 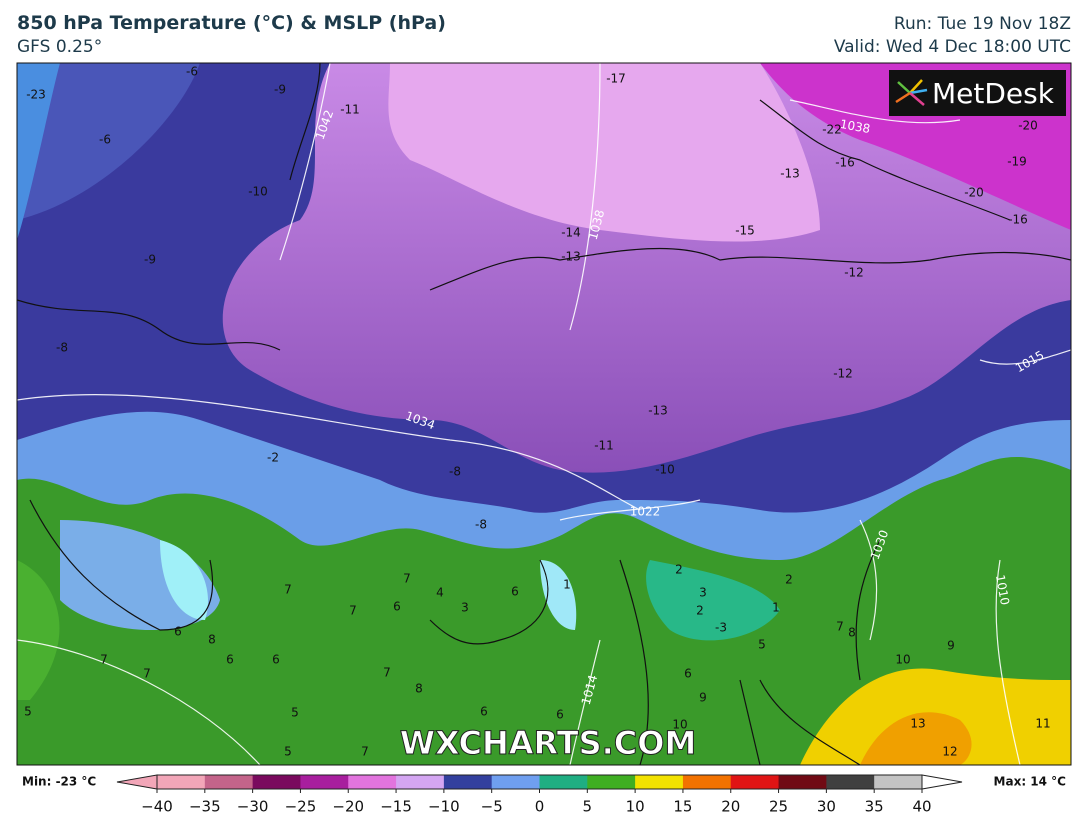 I want to click on colorbar-tick-label: −25, so click(x=301, y=807).